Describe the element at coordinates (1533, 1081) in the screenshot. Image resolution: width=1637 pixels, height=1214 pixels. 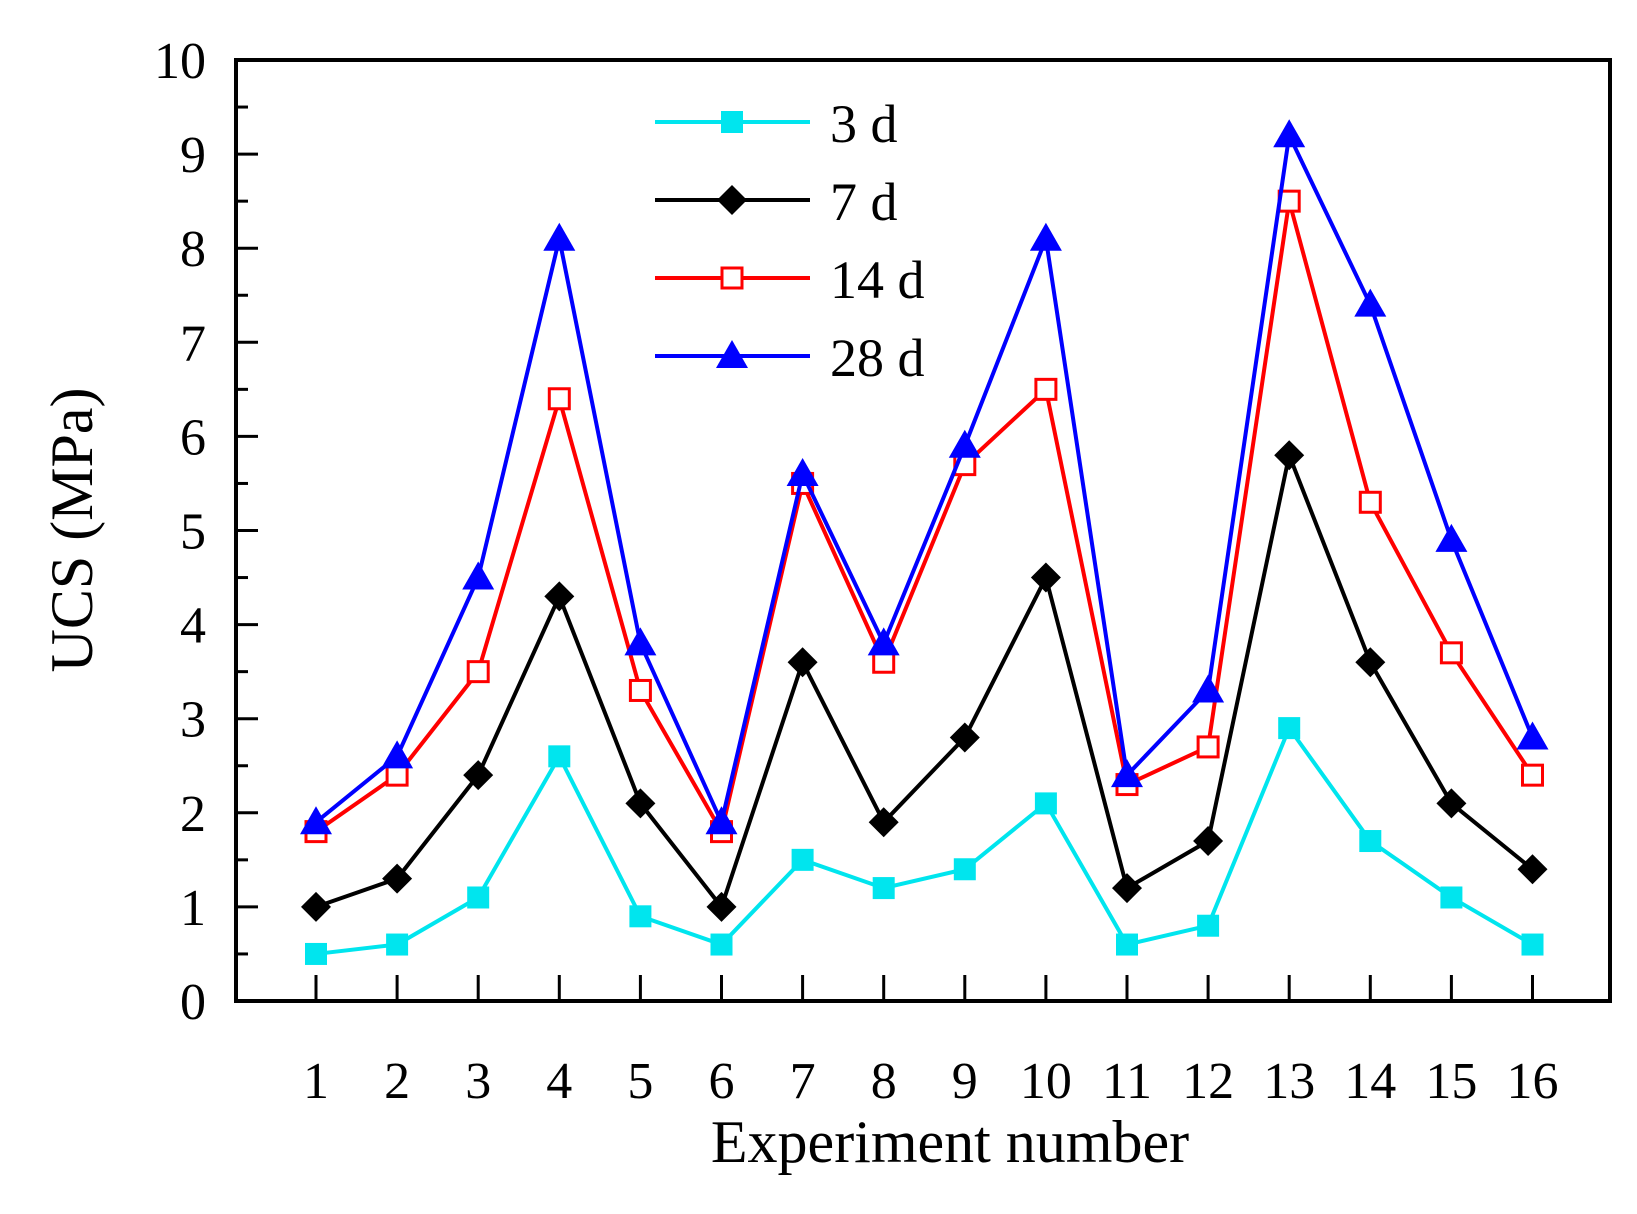
I see `x-tick-label: 16` at that location.